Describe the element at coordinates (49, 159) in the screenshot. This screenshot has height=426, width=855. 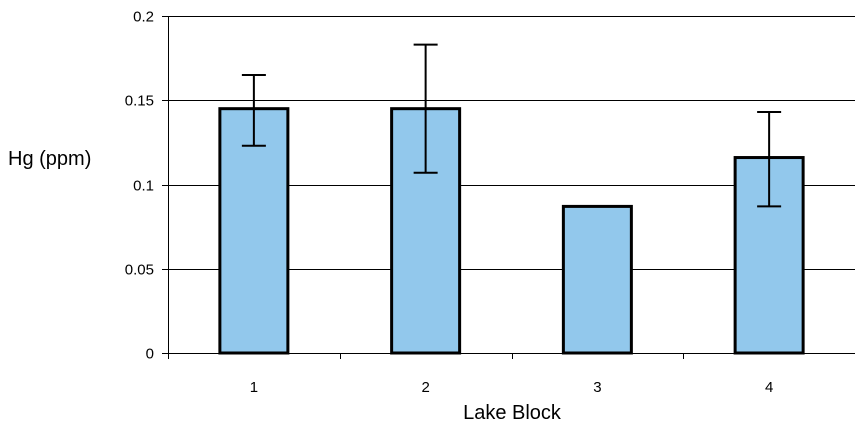
I see `y-axis-label: Hg (ppm)` at that location.